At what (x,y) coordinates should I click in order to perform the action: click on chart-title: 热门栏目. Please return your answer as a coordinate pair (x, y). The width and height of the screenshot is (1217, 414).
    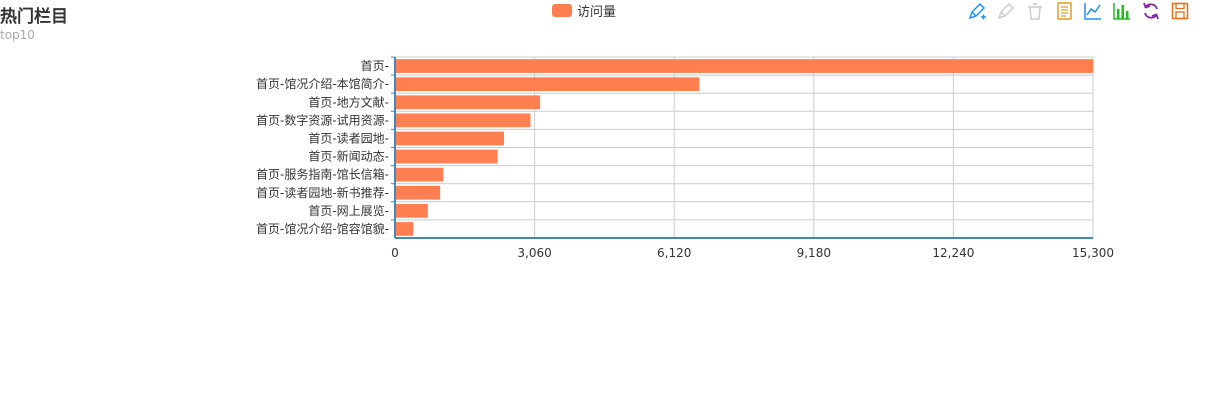
    Looking at the image, I should click on (34, 17).